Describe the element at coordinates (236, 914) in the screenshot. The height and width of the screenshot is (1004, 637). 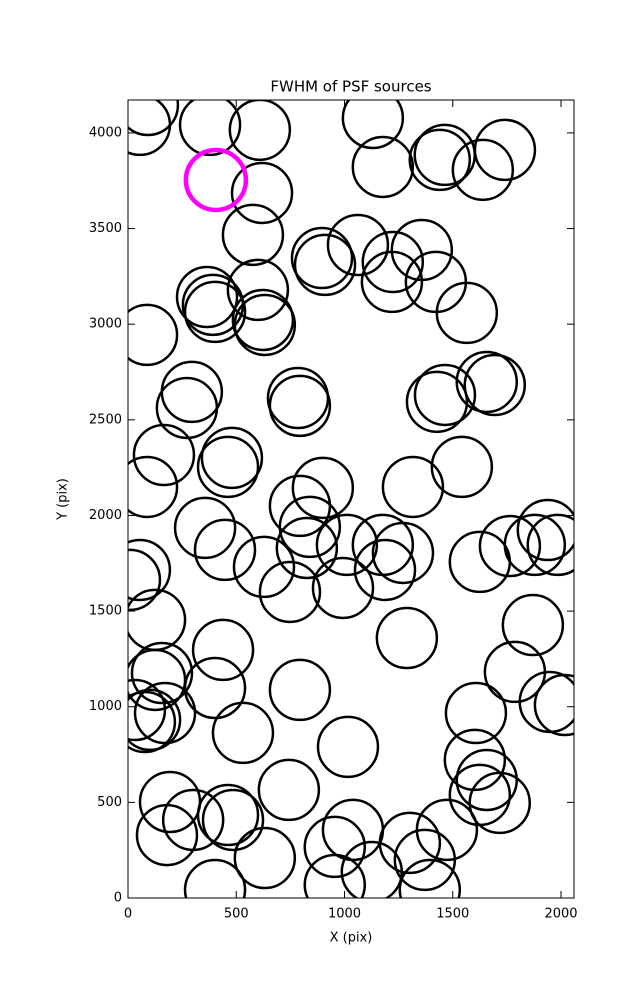
I see `x-tick-label: 500` at that location.